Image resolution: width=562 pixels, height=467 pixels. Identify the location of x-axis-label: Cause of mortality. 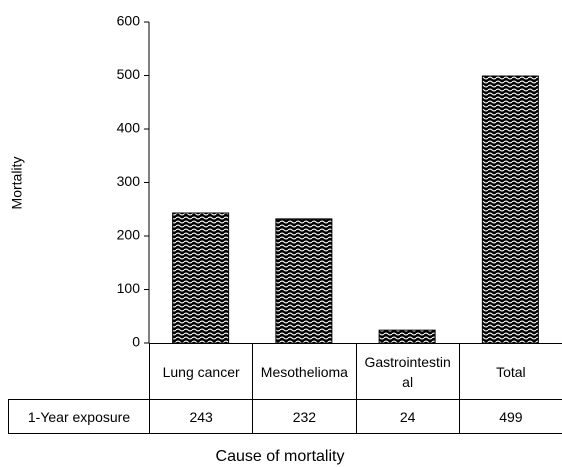
(280, 456).